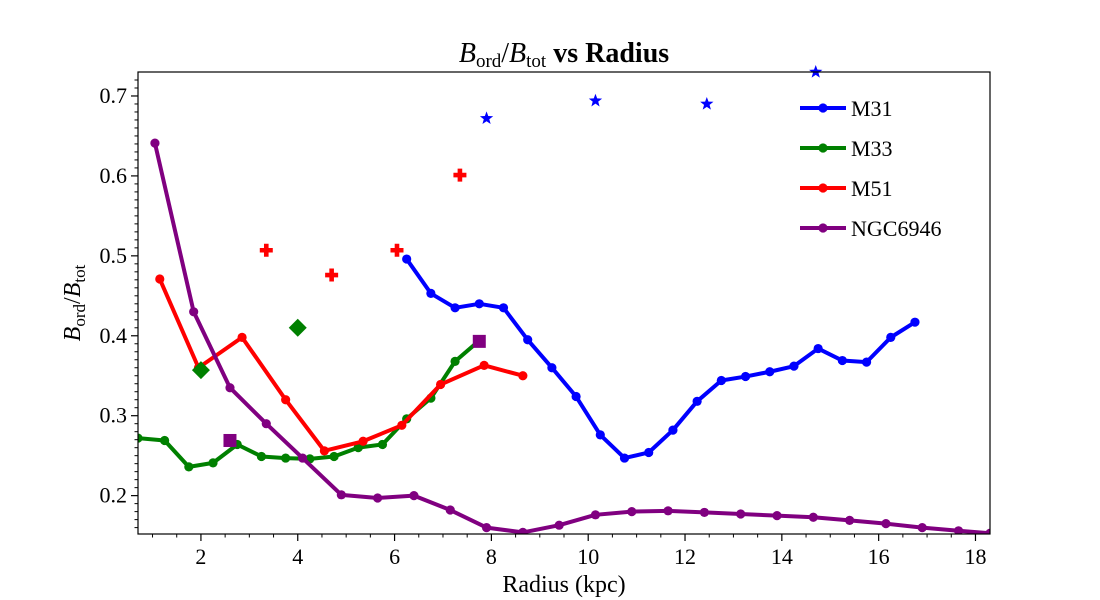  Describe the element at coordinates (491, 556) in the screenshot. I see `x-tick-label: 8` at that location.